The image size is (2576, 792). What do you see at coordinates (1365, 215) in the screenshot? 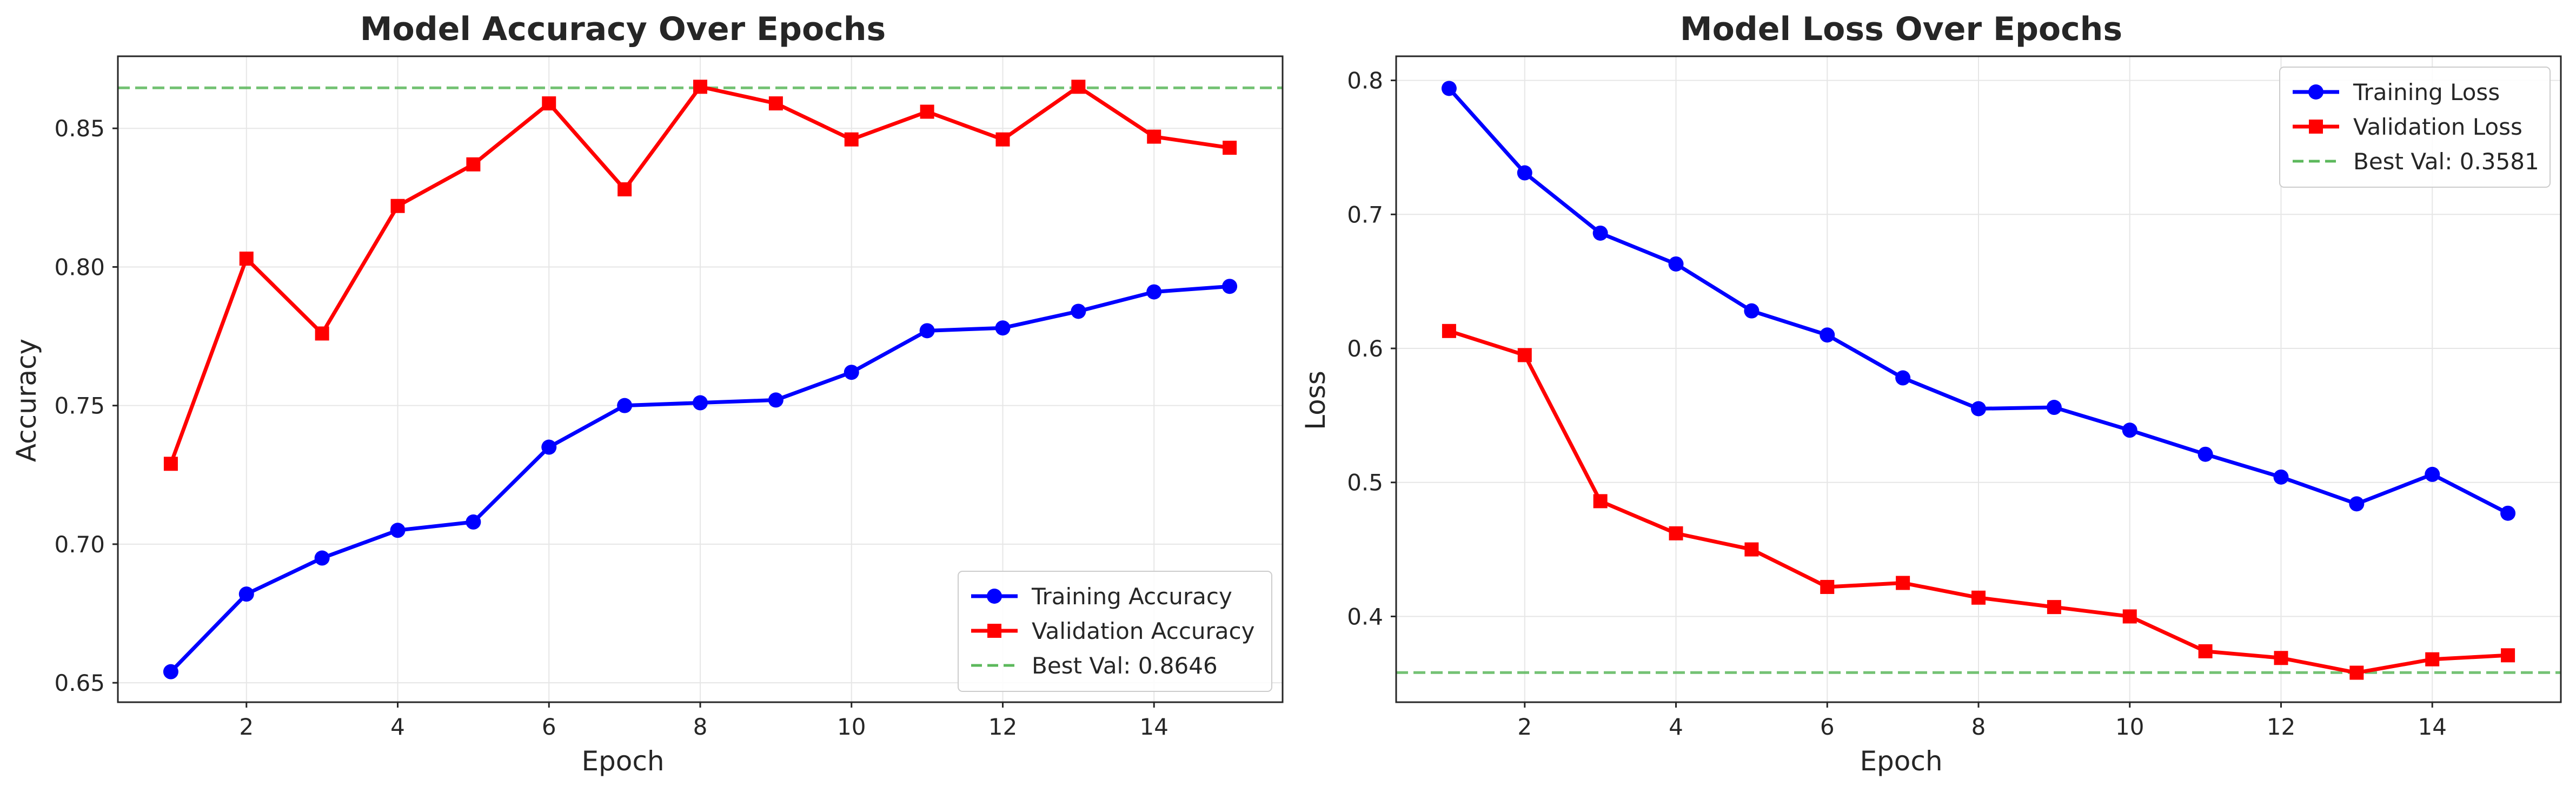
I see `y-tick-label: 0.7` at bounding box center [1365, 215].